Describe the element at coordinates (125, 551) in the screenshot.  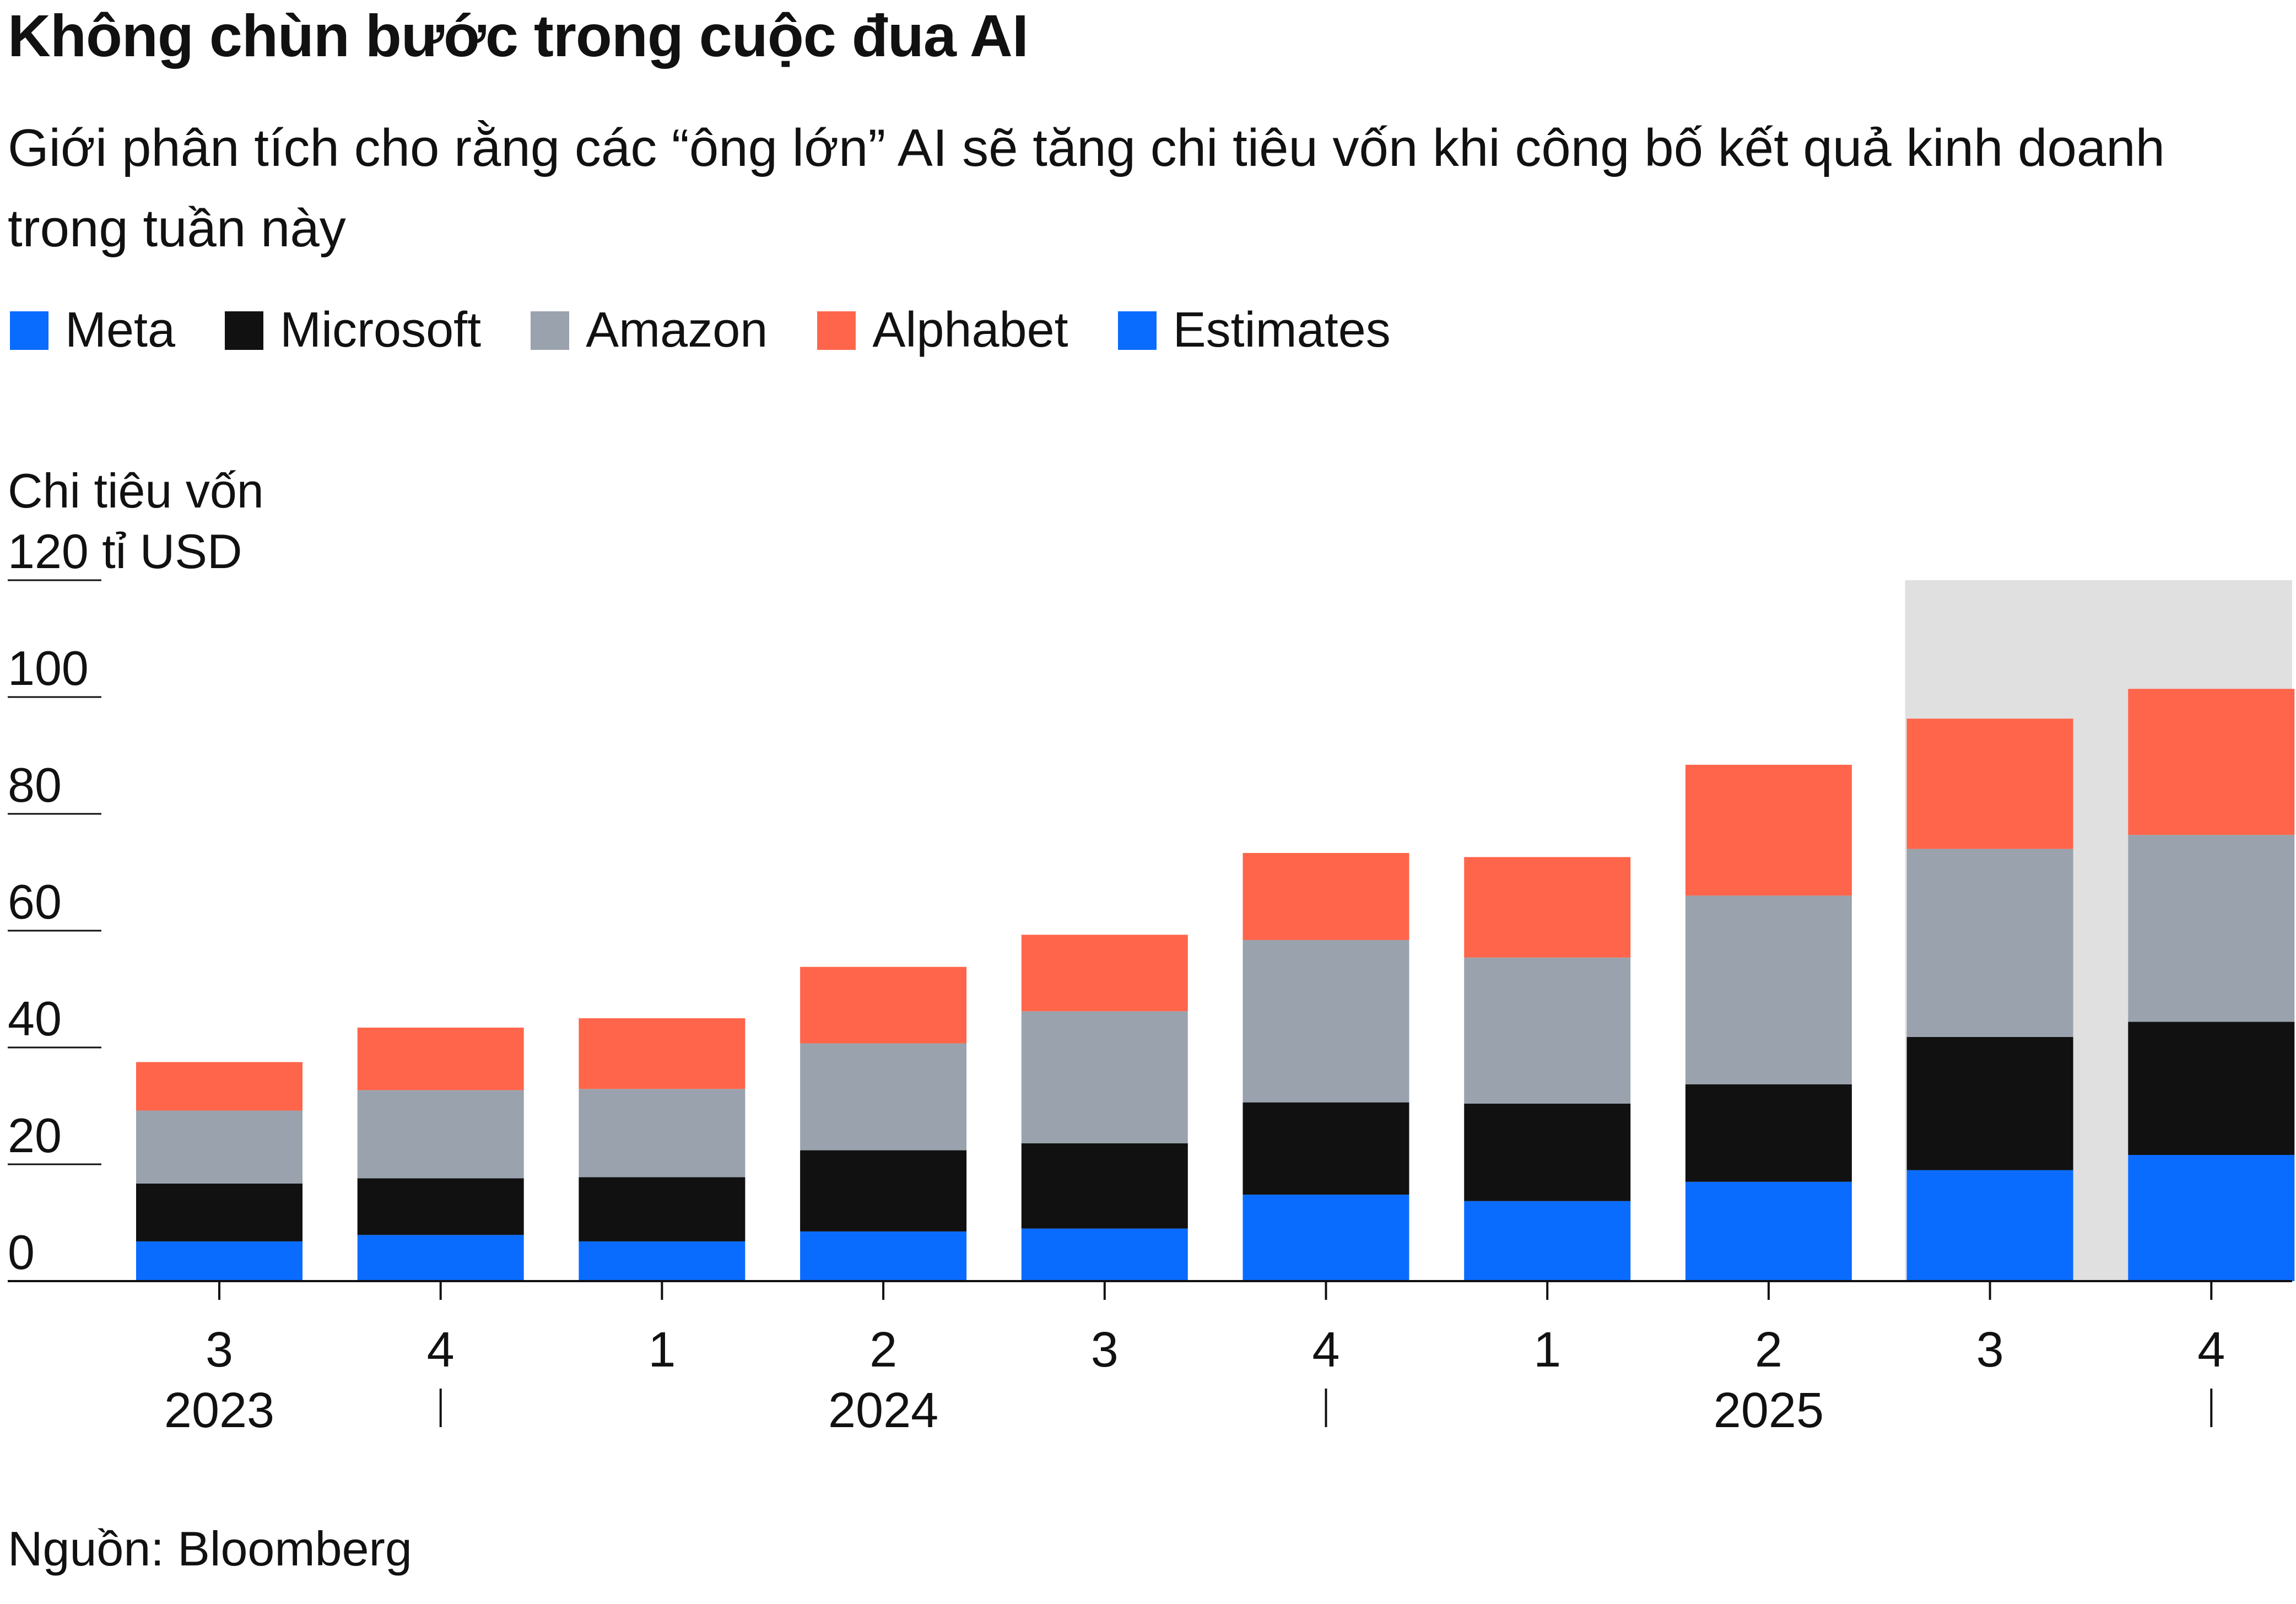
I see `y-axis-unit-label: 120 tỉ USD` at that location.